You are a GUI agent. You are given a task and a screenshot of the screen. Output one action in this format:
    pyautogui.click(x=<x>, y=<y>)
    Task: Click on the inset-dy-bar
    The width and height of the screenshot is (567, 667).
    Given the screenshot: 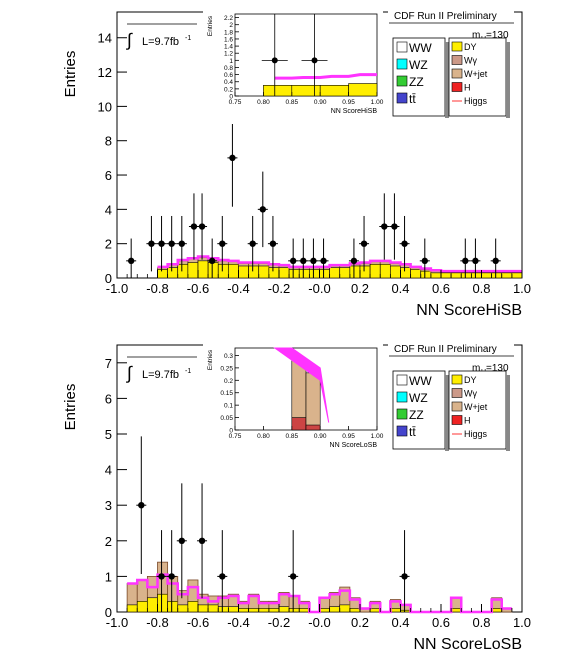 What is the action you would take?
    pyautogui.click(x=363, y=90)
    